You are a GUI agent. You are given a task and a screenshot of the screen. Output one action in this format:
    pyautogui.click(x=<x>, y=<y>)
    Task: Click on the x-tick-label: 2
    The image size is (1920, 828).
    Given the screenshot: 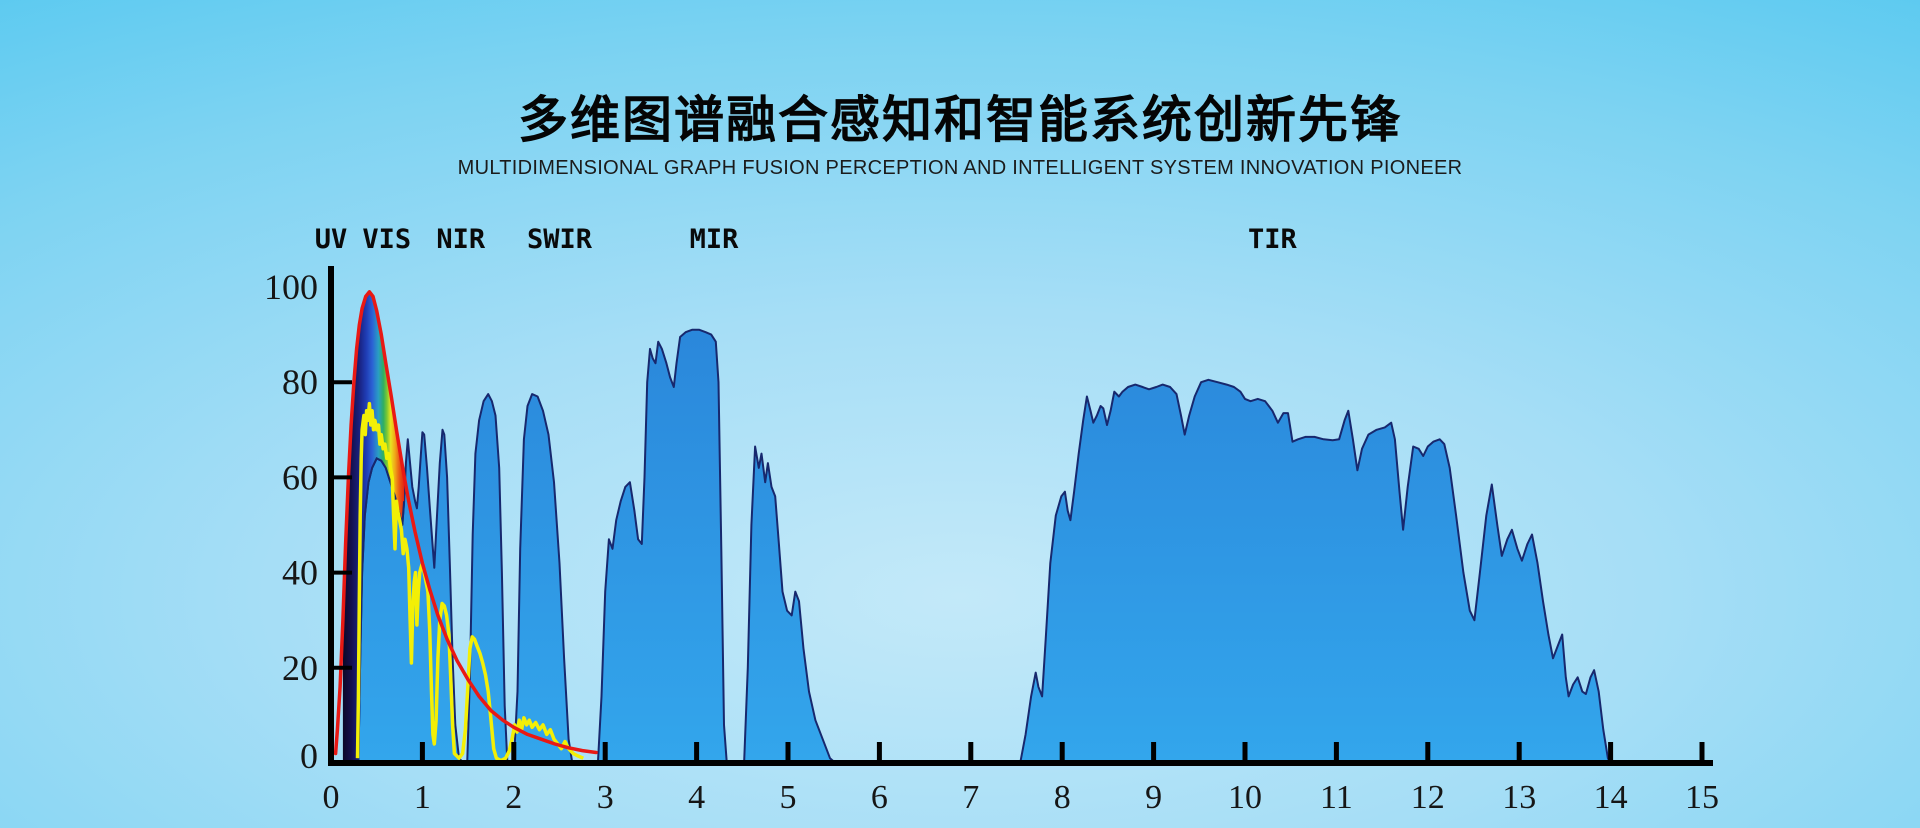 What is the action you would take?
    pyautogui.click(x=513, y=797)
    